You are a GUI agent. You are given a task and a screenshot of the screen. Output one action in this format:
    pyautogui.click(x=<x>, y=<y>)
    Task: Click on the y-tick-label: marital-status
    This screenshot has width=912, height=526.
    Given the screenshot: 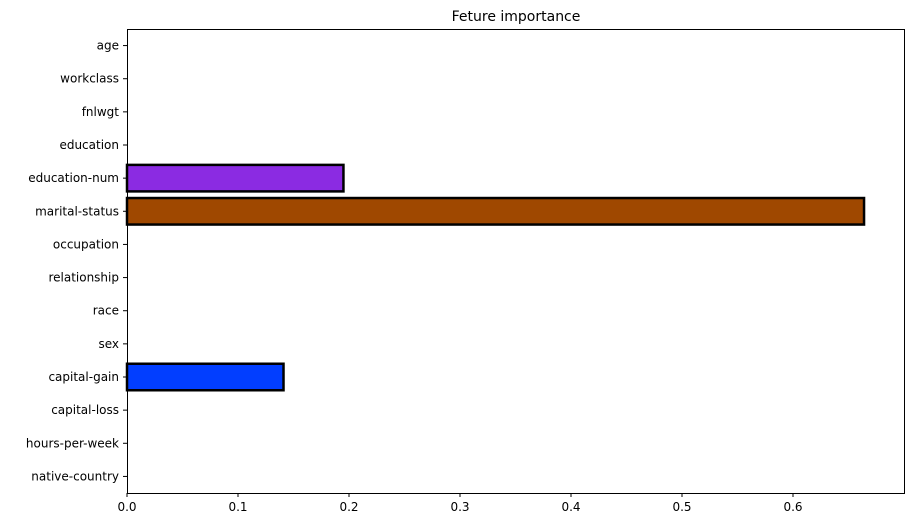 What is the action you would take?
    pyautogui.click(x=77, y=211)
    